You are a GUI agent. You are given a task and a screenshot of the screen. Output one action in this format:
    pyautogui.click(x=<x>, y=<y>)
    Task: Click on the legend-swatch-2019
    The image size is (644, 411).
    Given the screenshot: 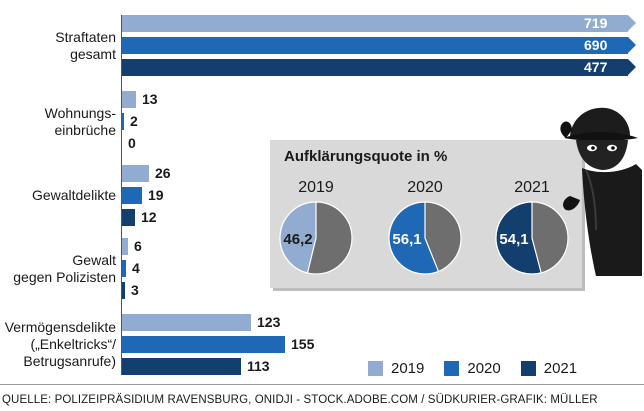 What is the action you would take?
    pyautogui.click(x=375, y=368)
    